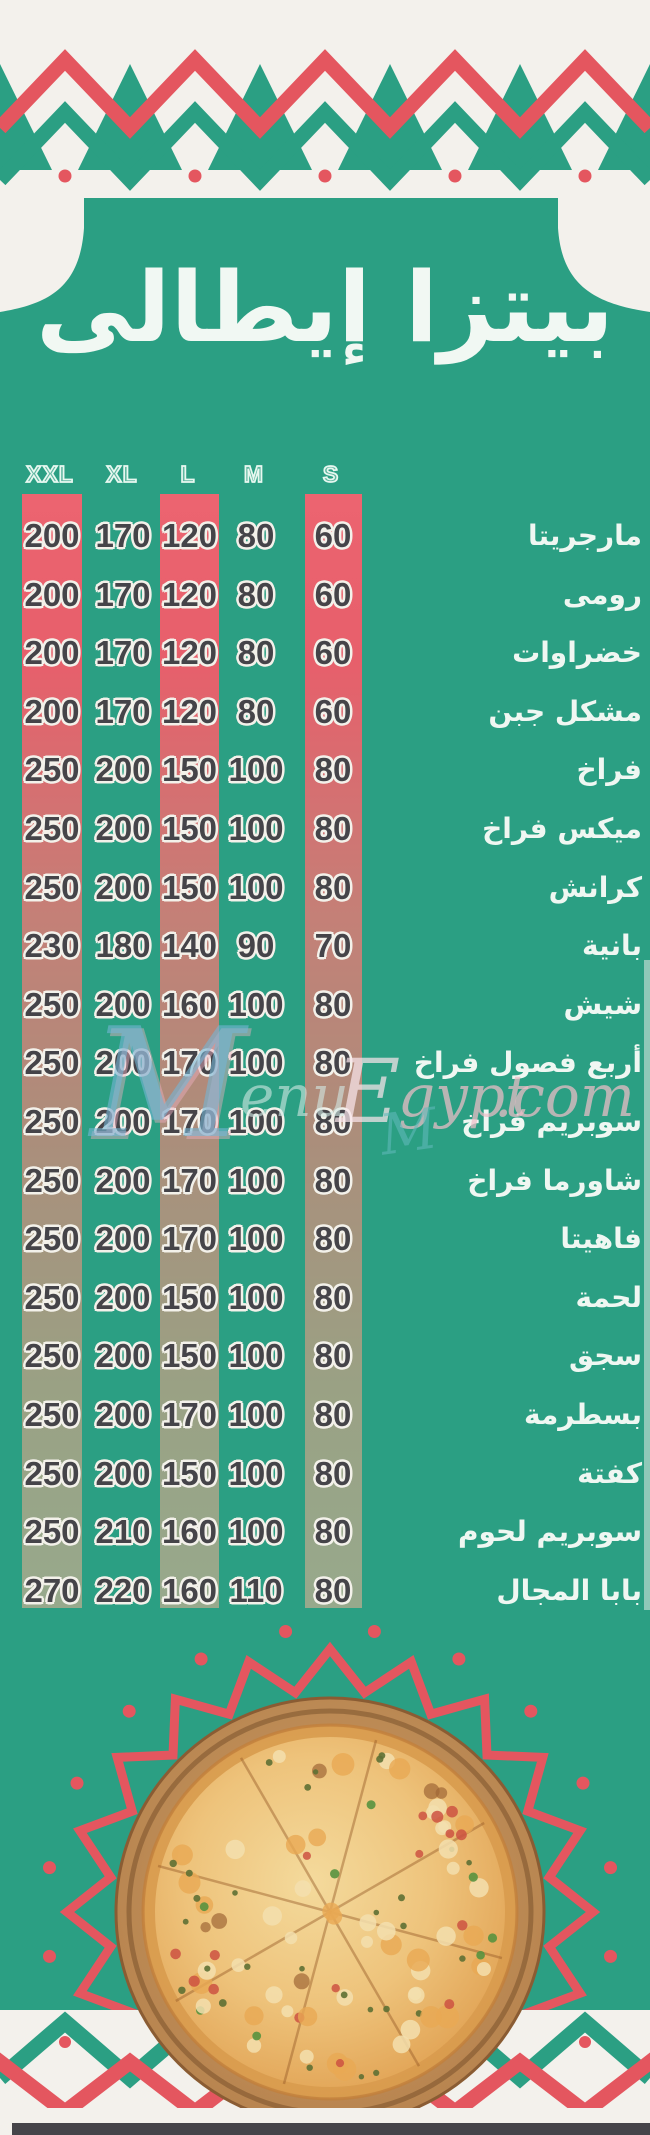  I want to click on top-dots, so click(325, 176).